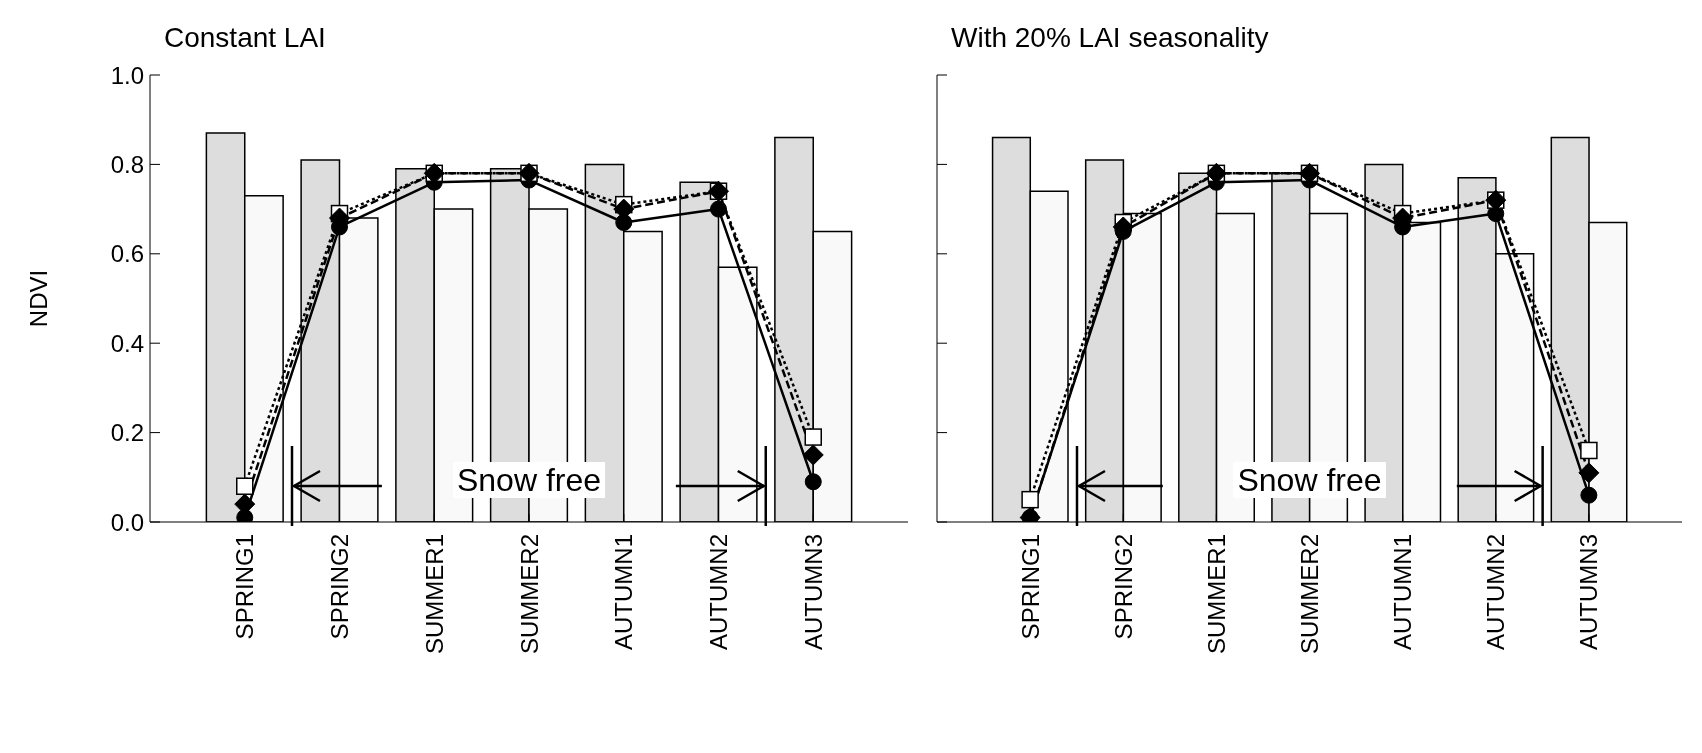 The height and width of the screenshot is (753, 1702). What do you see at coordinates (1110, 38) in the screenshot?
I see `chart-title: With 20% LAI seasonality` at bounding box center [1110, 38].